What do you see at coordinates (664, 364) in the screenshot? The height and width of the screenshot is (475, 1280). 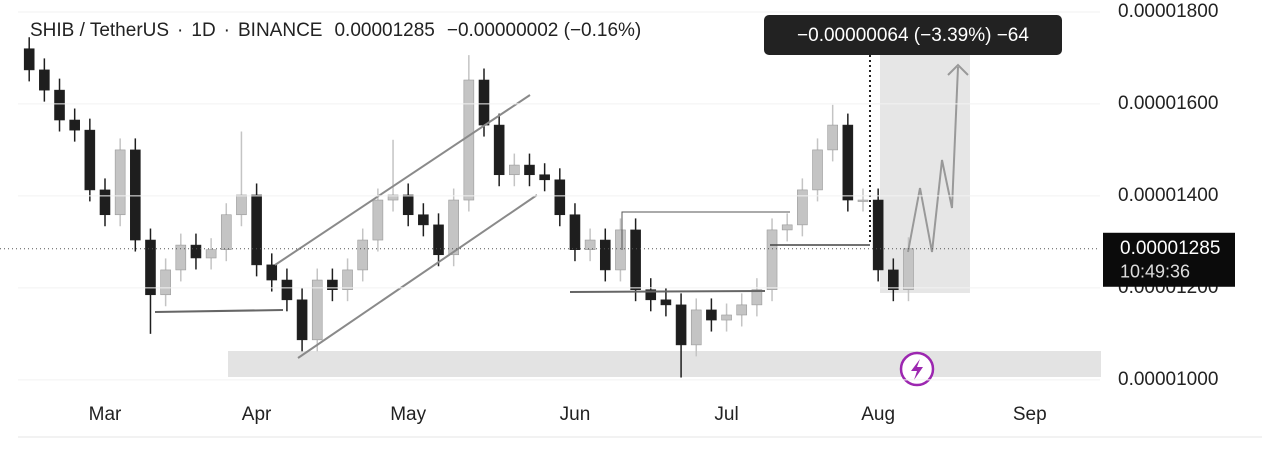 I see `support-zone` at bounding box center [664, 364].